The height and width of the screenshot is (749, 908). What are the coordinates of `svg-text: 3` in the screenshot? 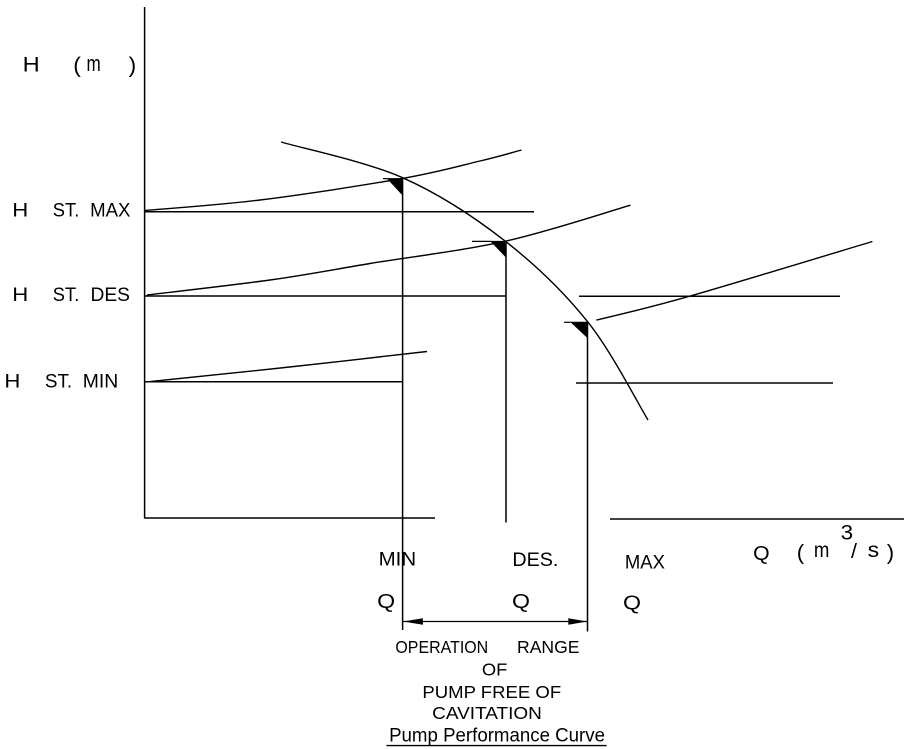 It's located at (847, 533).